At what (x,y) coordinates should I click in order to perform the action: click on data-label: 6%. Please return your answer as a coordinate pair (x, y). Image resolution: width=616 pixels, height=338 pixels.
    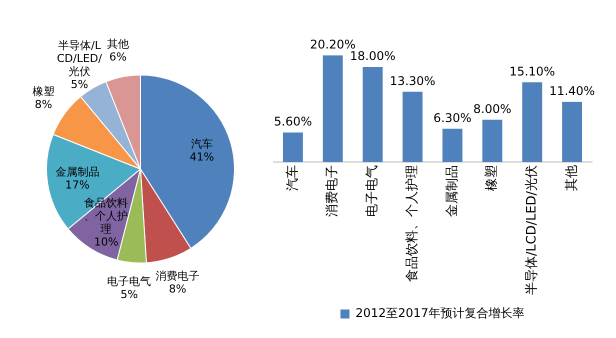
    Looking at the image, I should click on (118, 57).